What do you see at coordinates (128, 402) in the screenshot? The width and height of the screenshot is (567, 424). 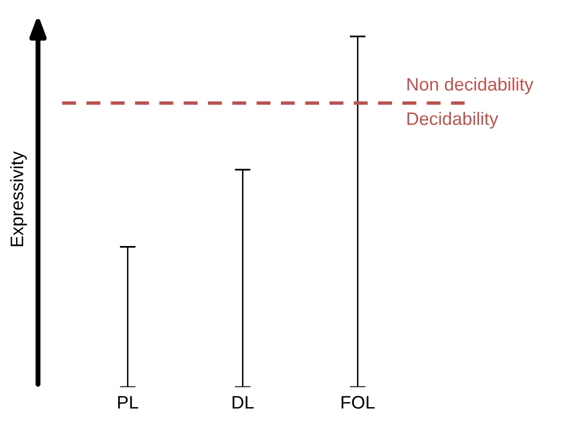 I see `x-tick-label: PL` at bounding box center [128, 402].